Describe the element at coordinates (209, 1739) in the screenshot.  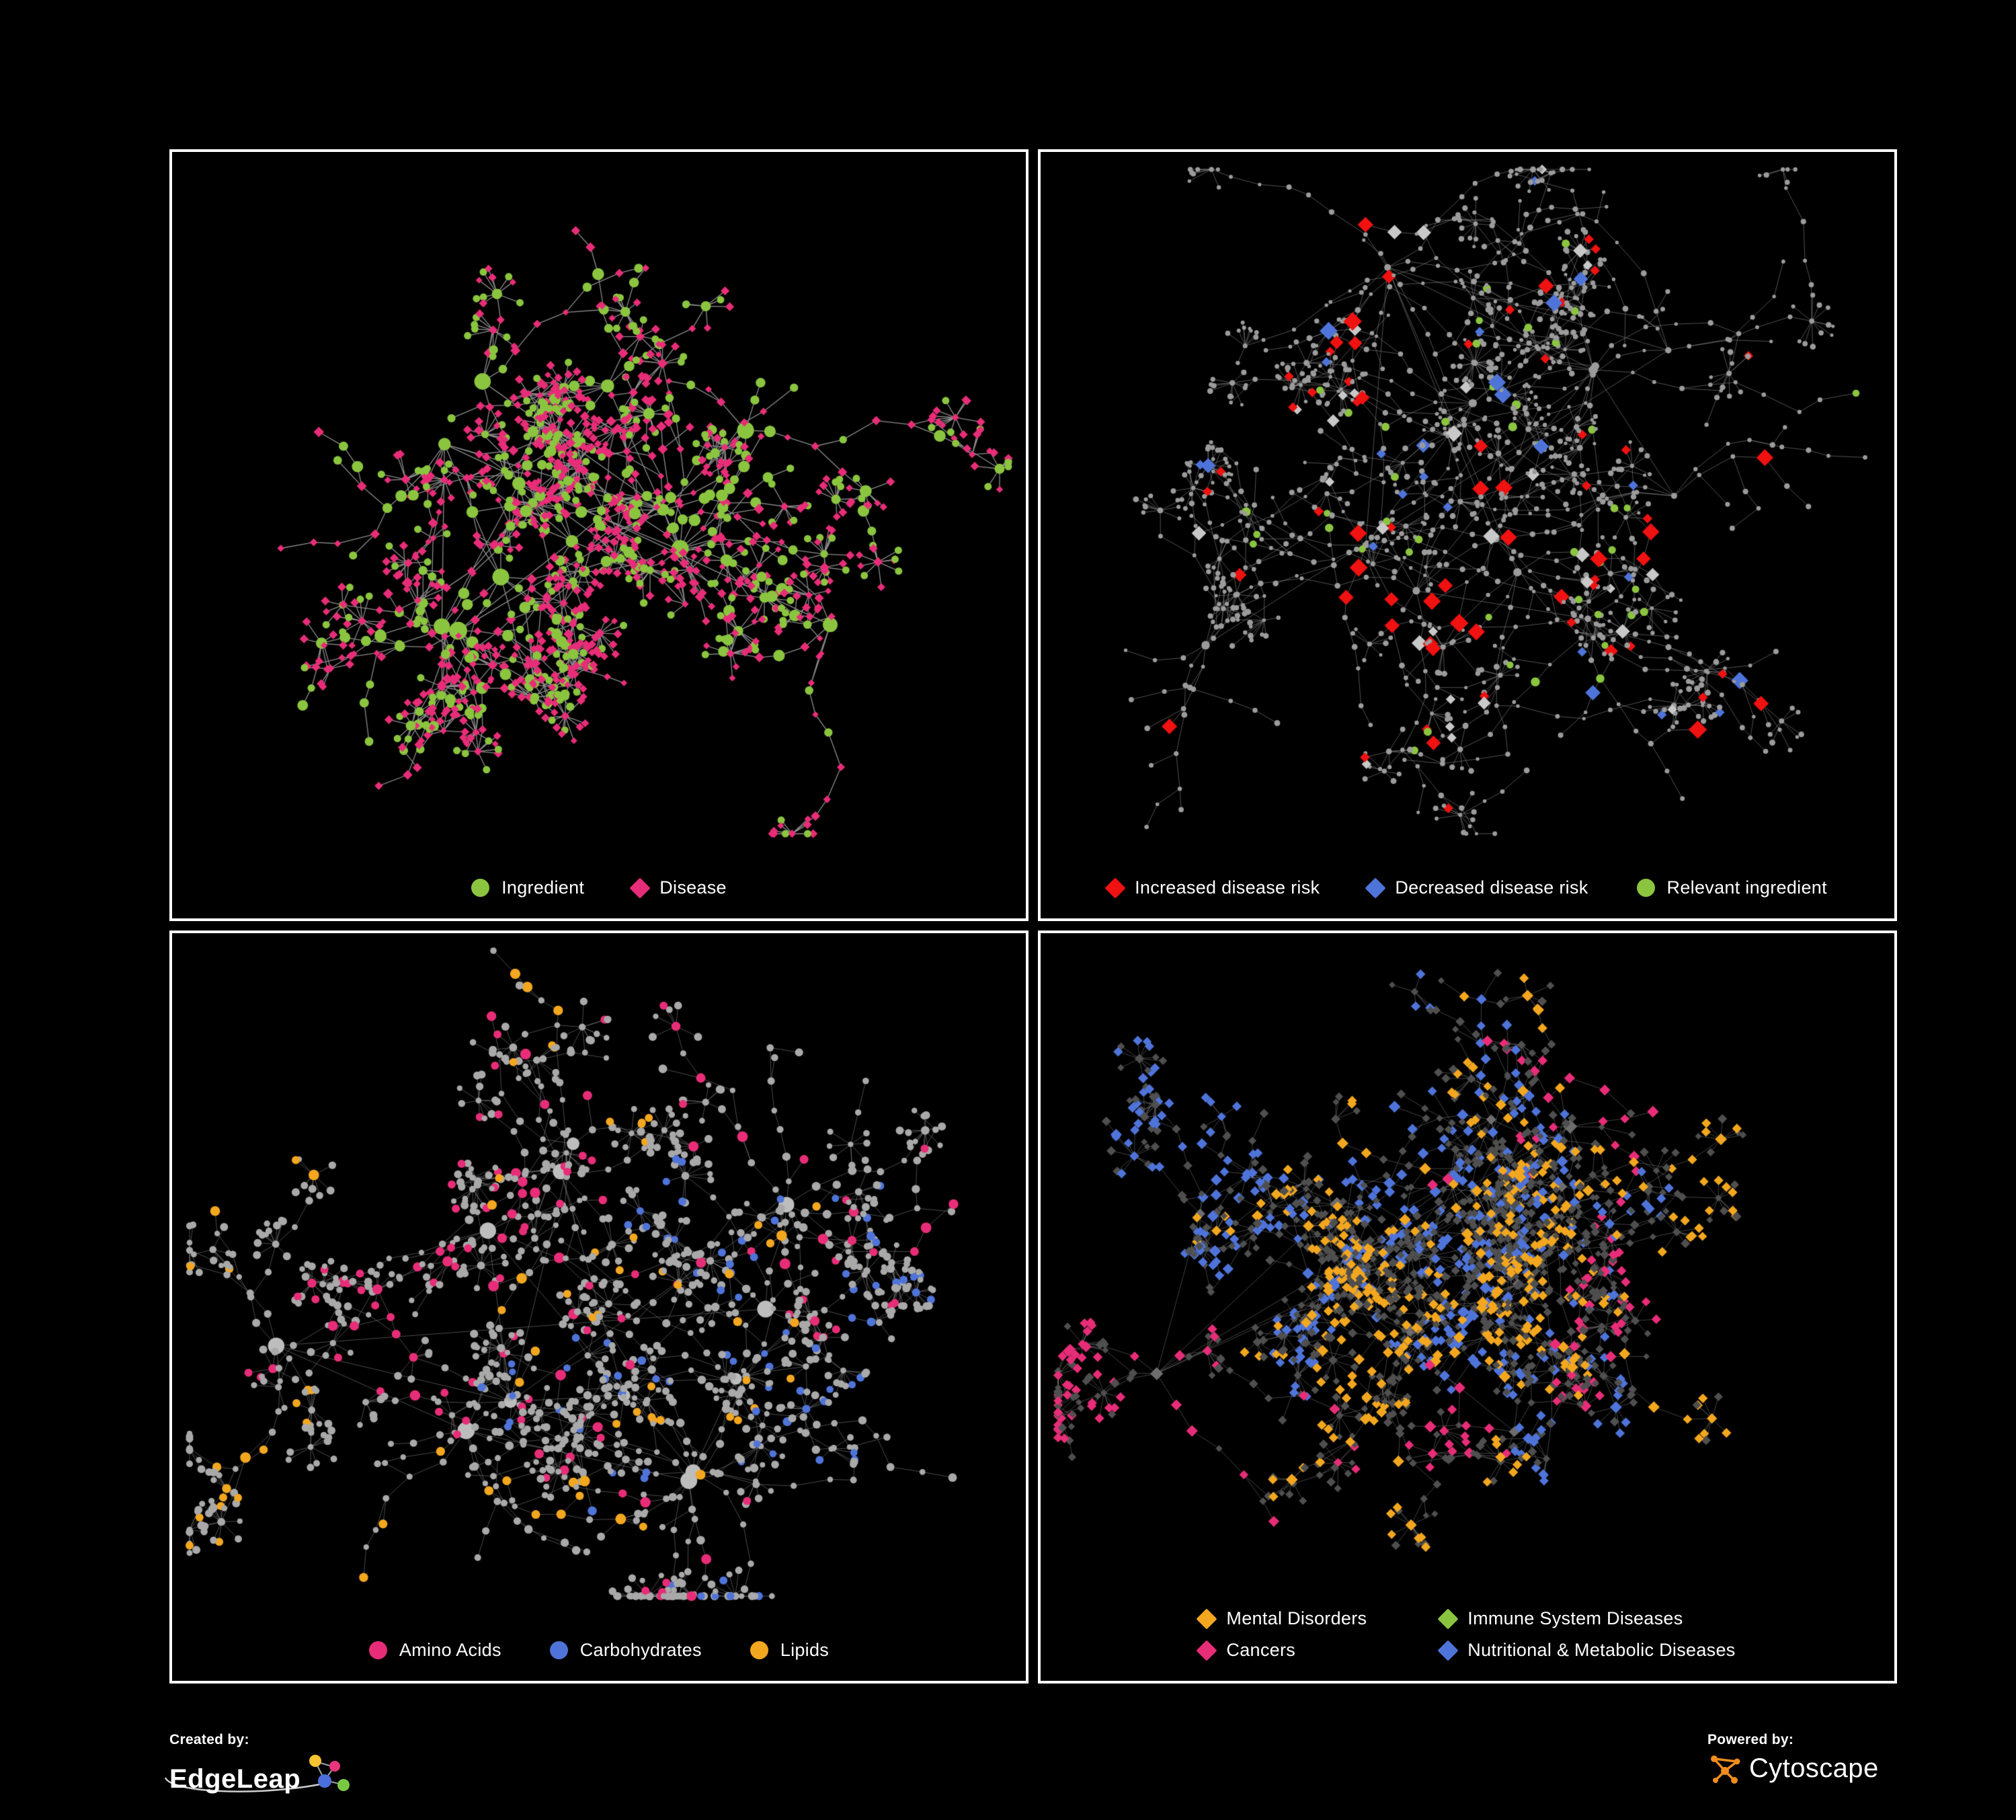
I see `created-by-label: Created by:` at that location.